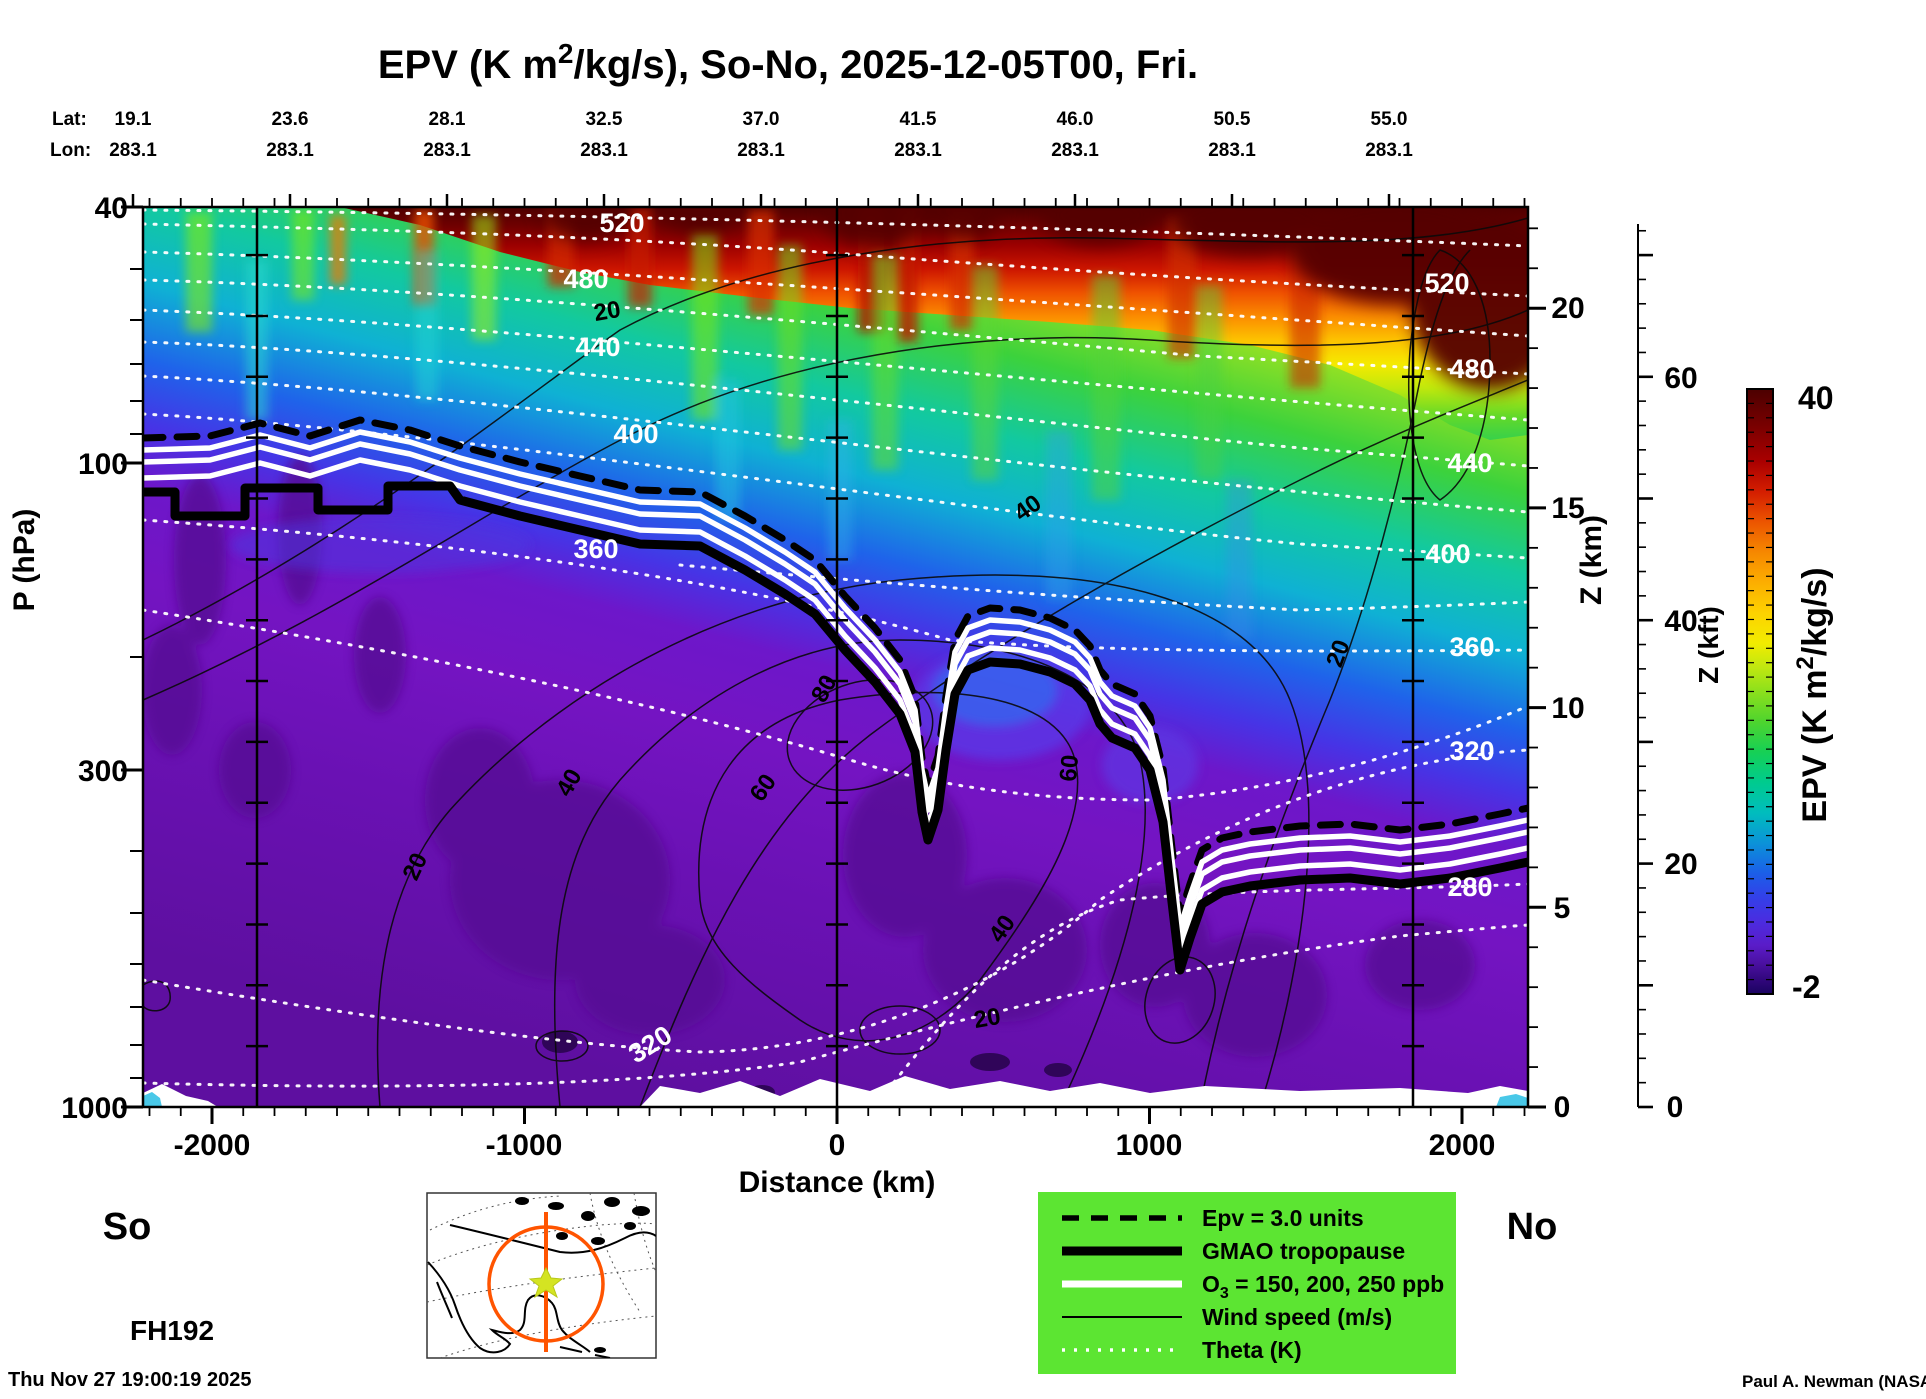  I want to click on distance-tick-label: -1000, so click(524, 1145).